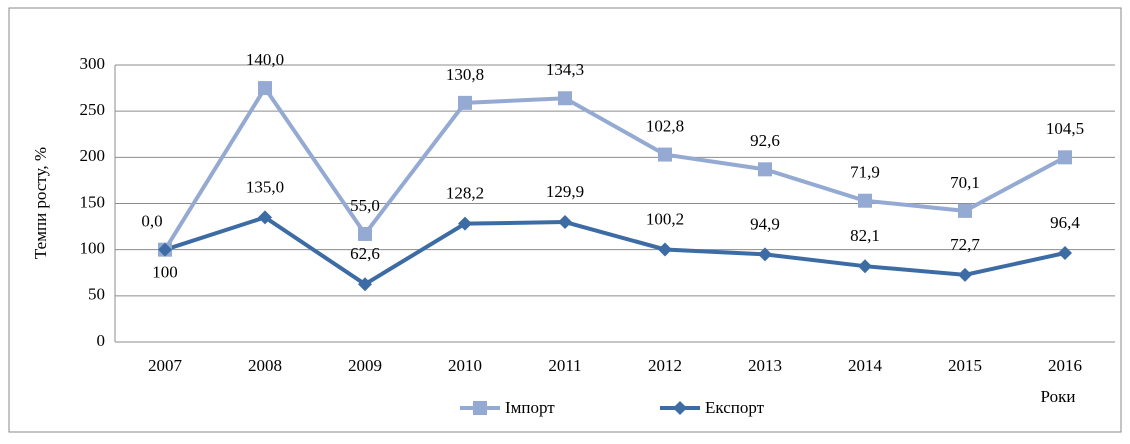  What do you see at coordinates (465, 193) in the screenshot?
I see `data-label: 128,2` at bounding box center [465, 193].